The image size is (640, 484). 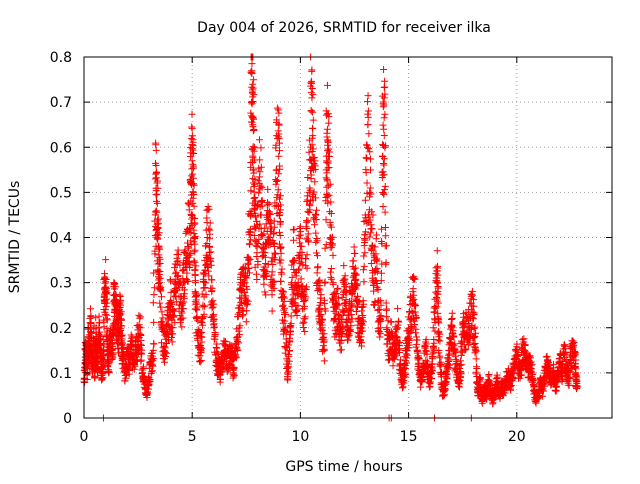 I want to click on x-tick-label: 10, so click(x=300, y=437).